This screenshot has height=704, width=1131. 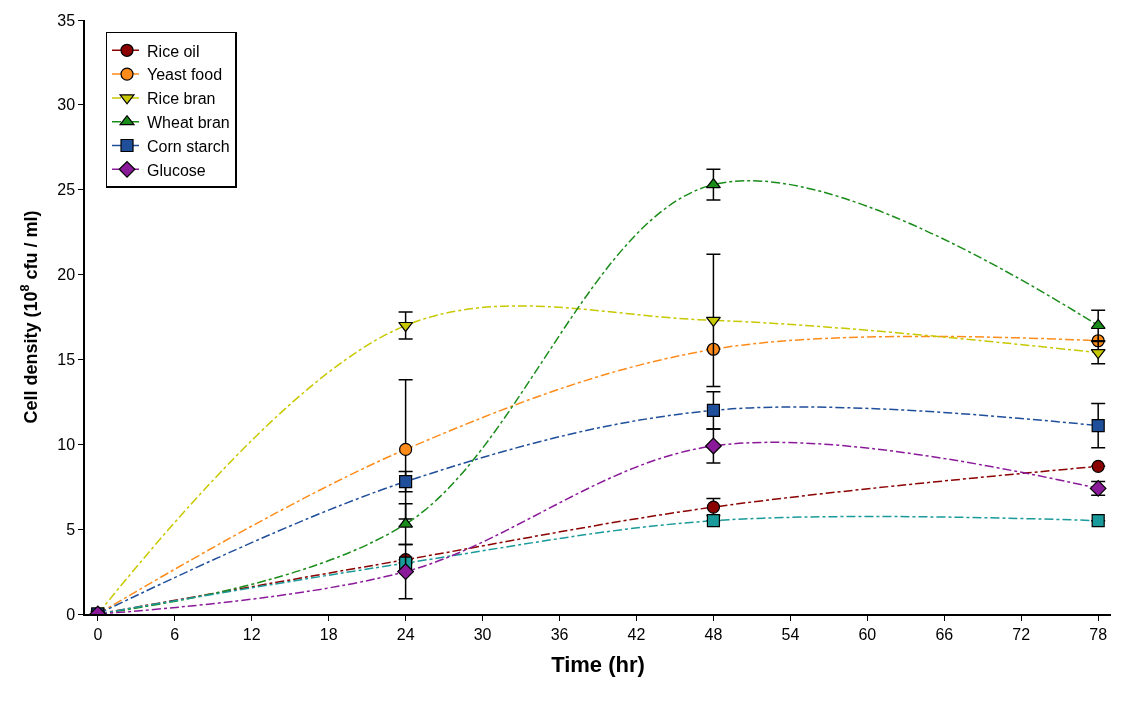 I want to click on x-axis-title: Time (hr), so click(x=598, y=665).